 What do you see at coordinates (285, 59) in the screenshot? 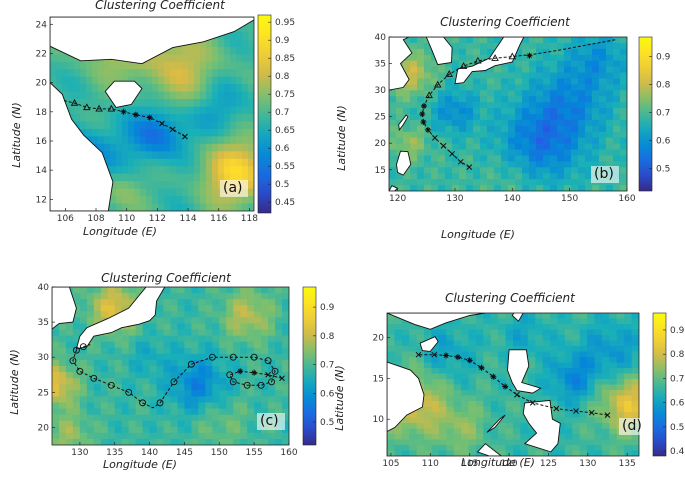
I see `colorbar-tick-label: 0.85` at bounding box center [285, 59].